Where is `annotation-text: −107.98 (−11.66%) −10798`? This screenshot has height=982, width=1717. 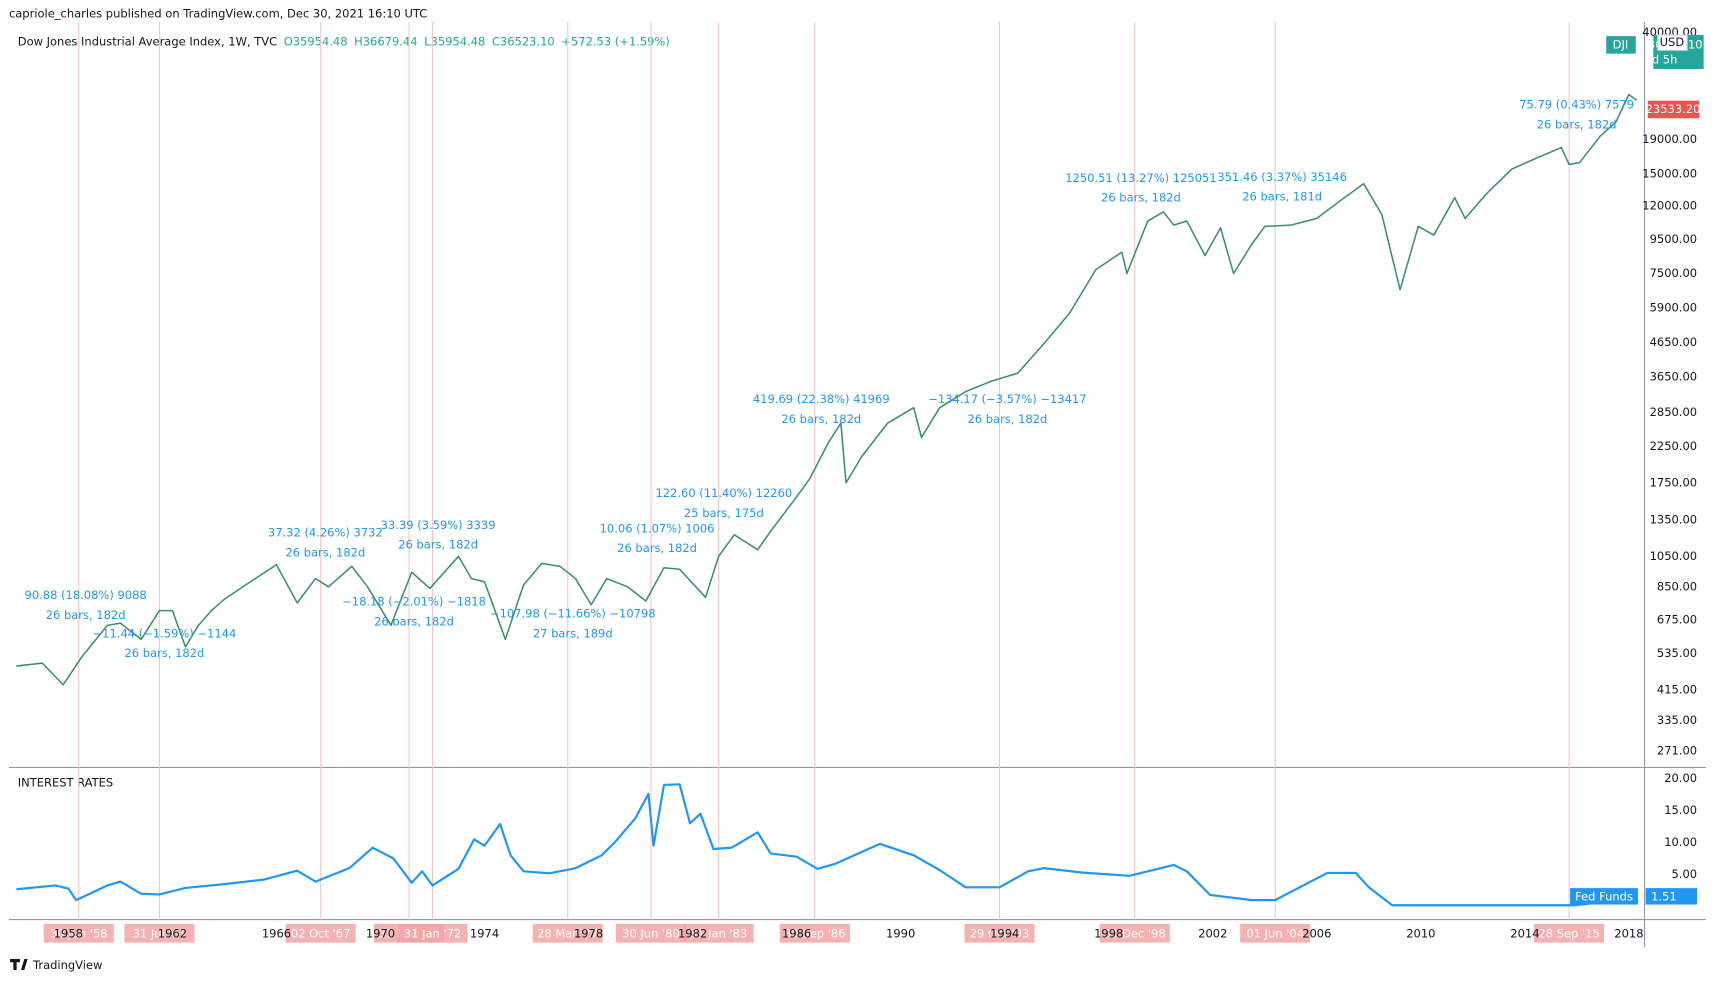 annotation-text: −107.98 (−11.66%) −10798 is located at coordinates (573, 614).